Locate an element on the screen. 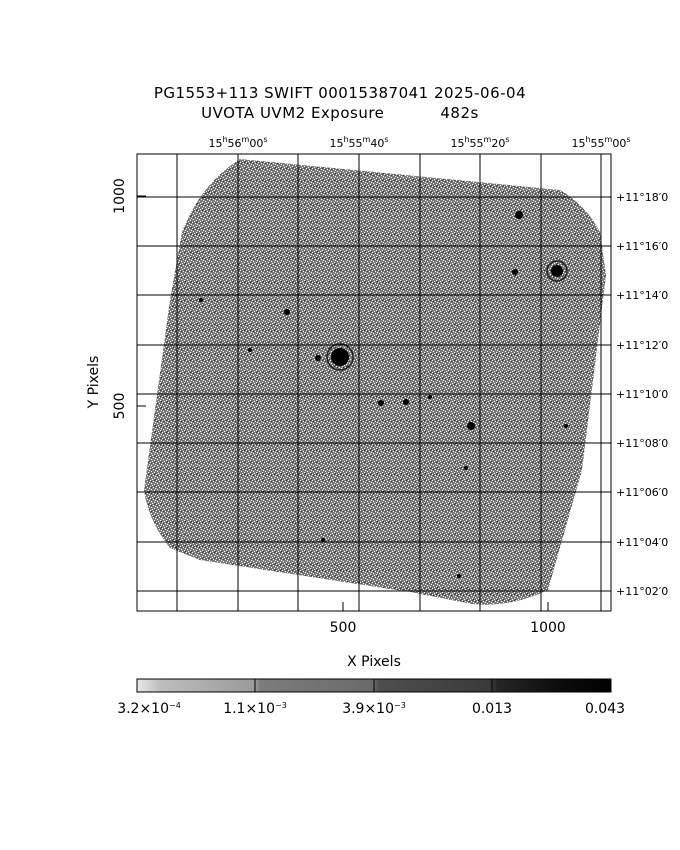 This screenshot has width=680, height=850. colorbar-label: 3.2×10−4 is located at coordinates (149, 709).